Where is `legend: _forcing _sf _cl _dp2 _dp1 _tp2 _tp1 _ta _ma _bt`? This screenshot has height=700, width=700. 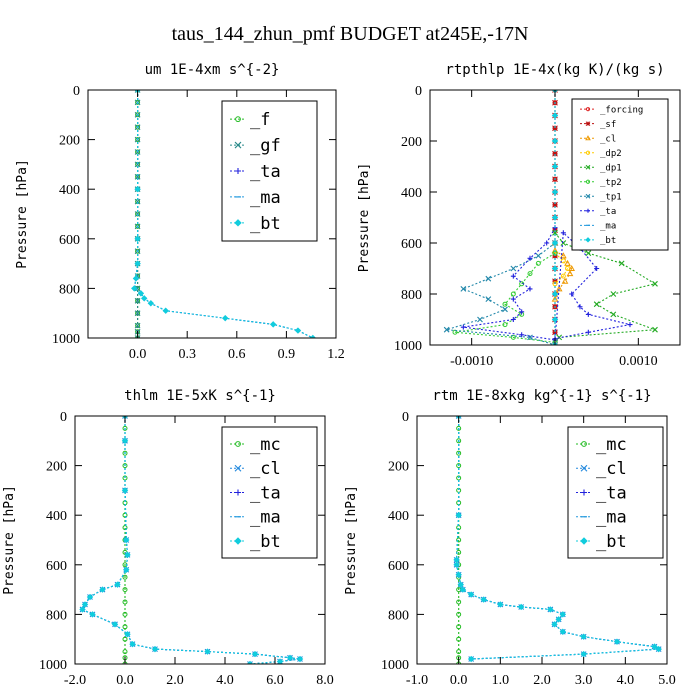 legend: _forcing _sf _cl _dp2 _dp1 _tp2 _tp1 _ta _ma _bt is located at coordinates (620, 174).